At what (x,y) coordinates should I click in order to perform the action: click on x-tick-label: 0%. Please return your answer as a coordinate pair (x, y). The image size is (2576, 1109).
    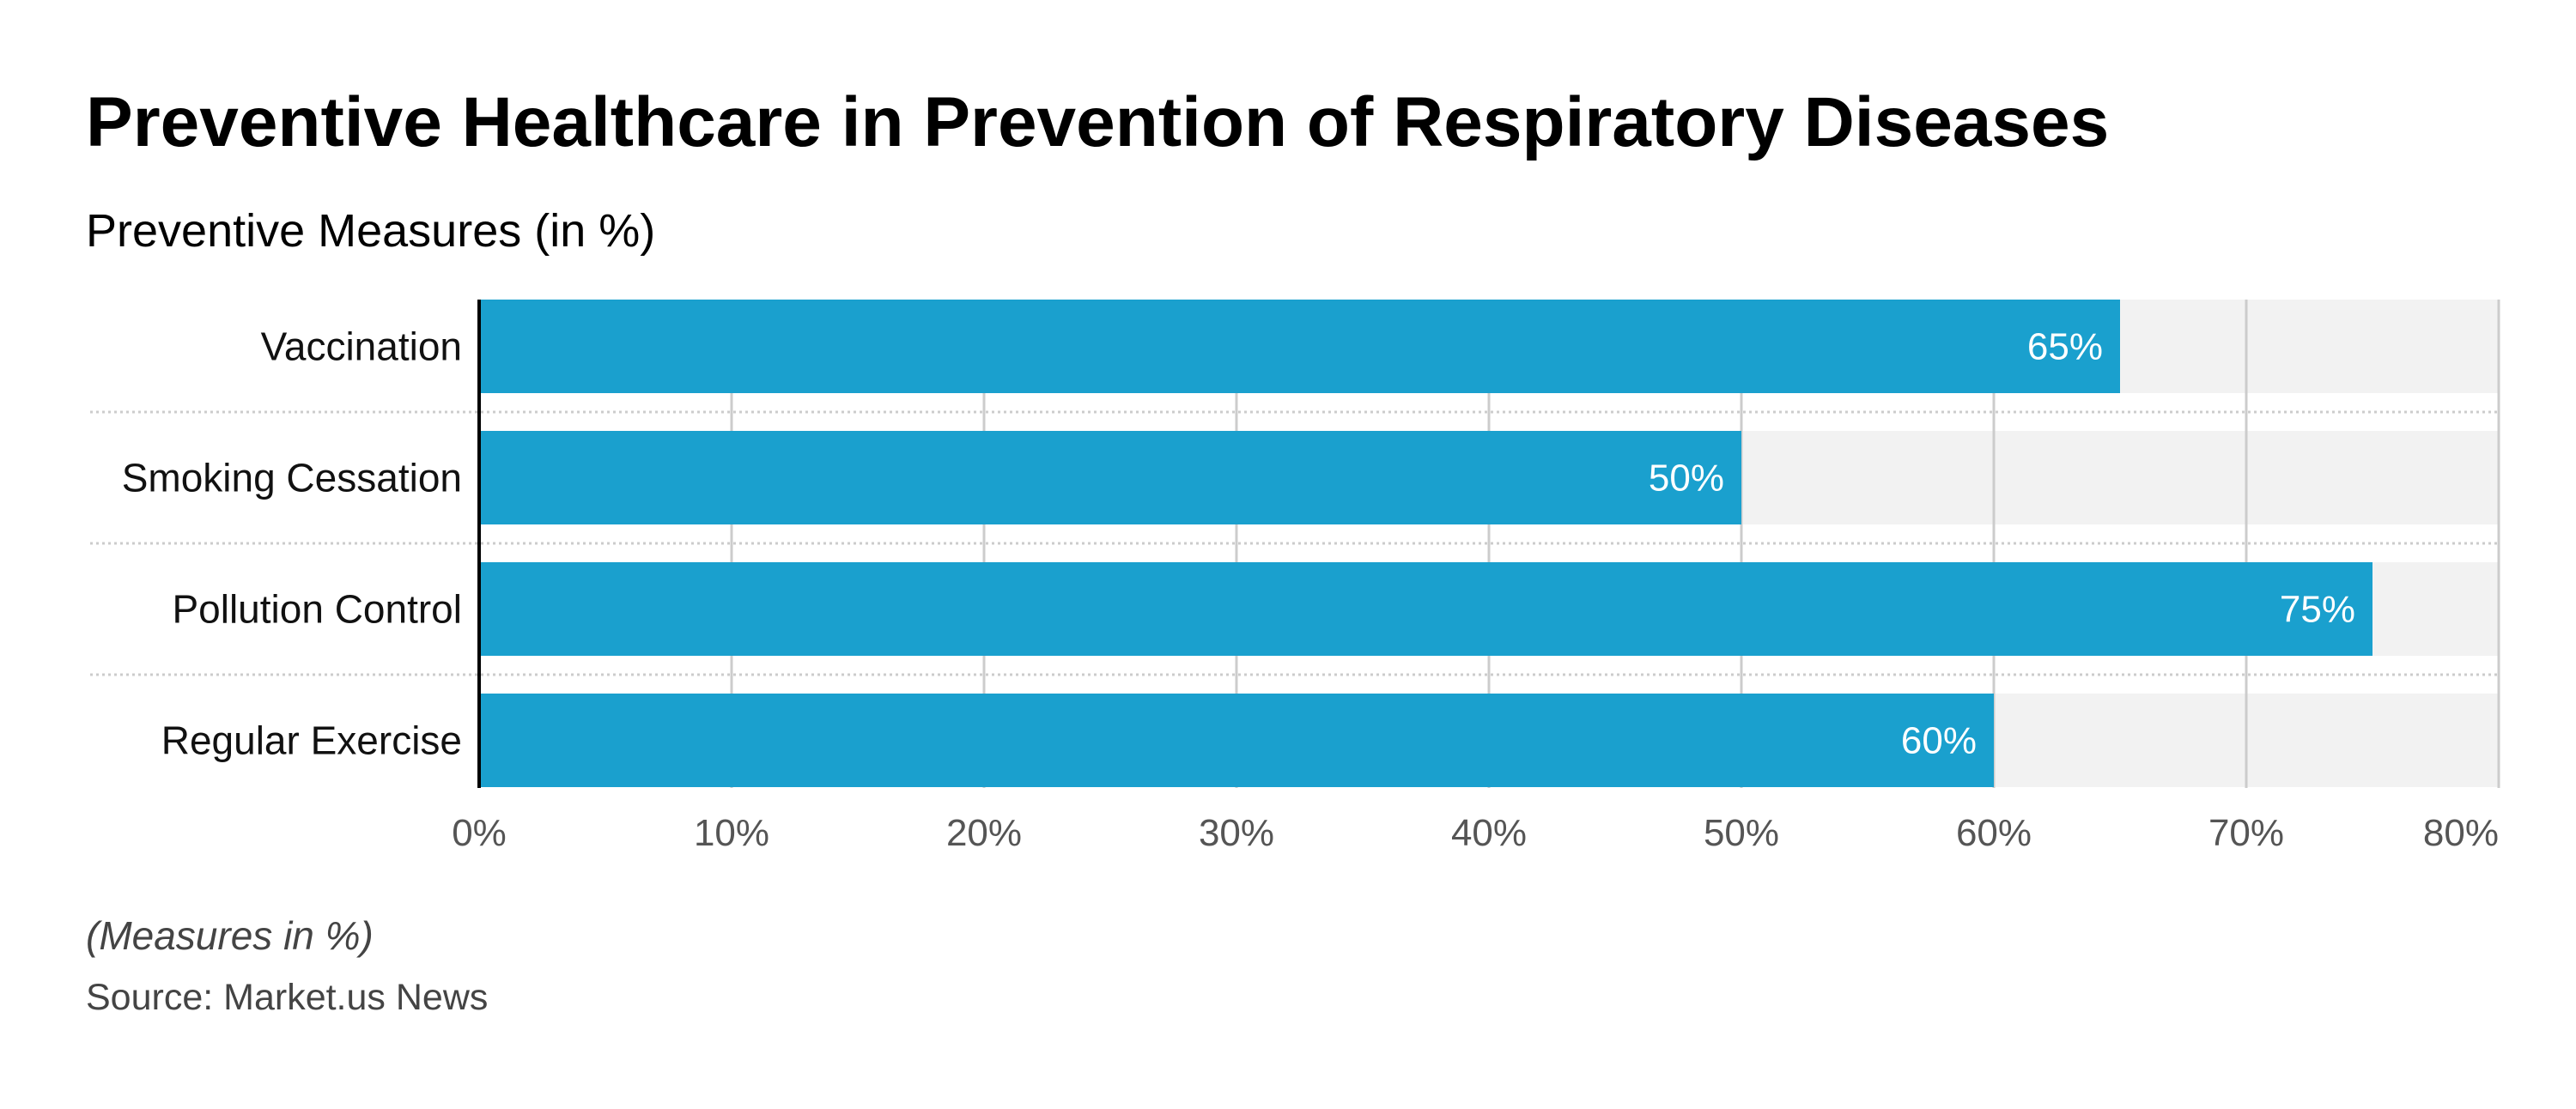
    Looking at the image, I should click on (479, 833).